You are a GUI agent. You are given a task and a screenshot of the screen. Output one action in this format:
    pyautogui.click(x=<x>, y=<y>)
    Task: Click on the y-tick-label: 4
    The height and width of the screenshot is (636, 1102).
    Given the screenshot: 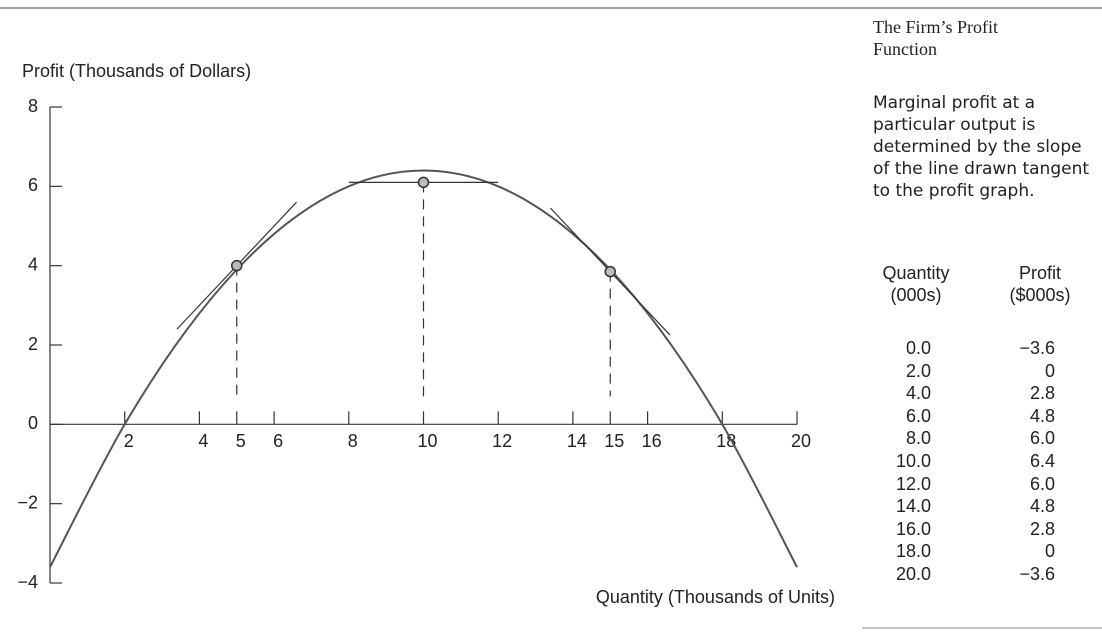 What is the action you would take?
    pyautogui.click(x=33, y=264)
    